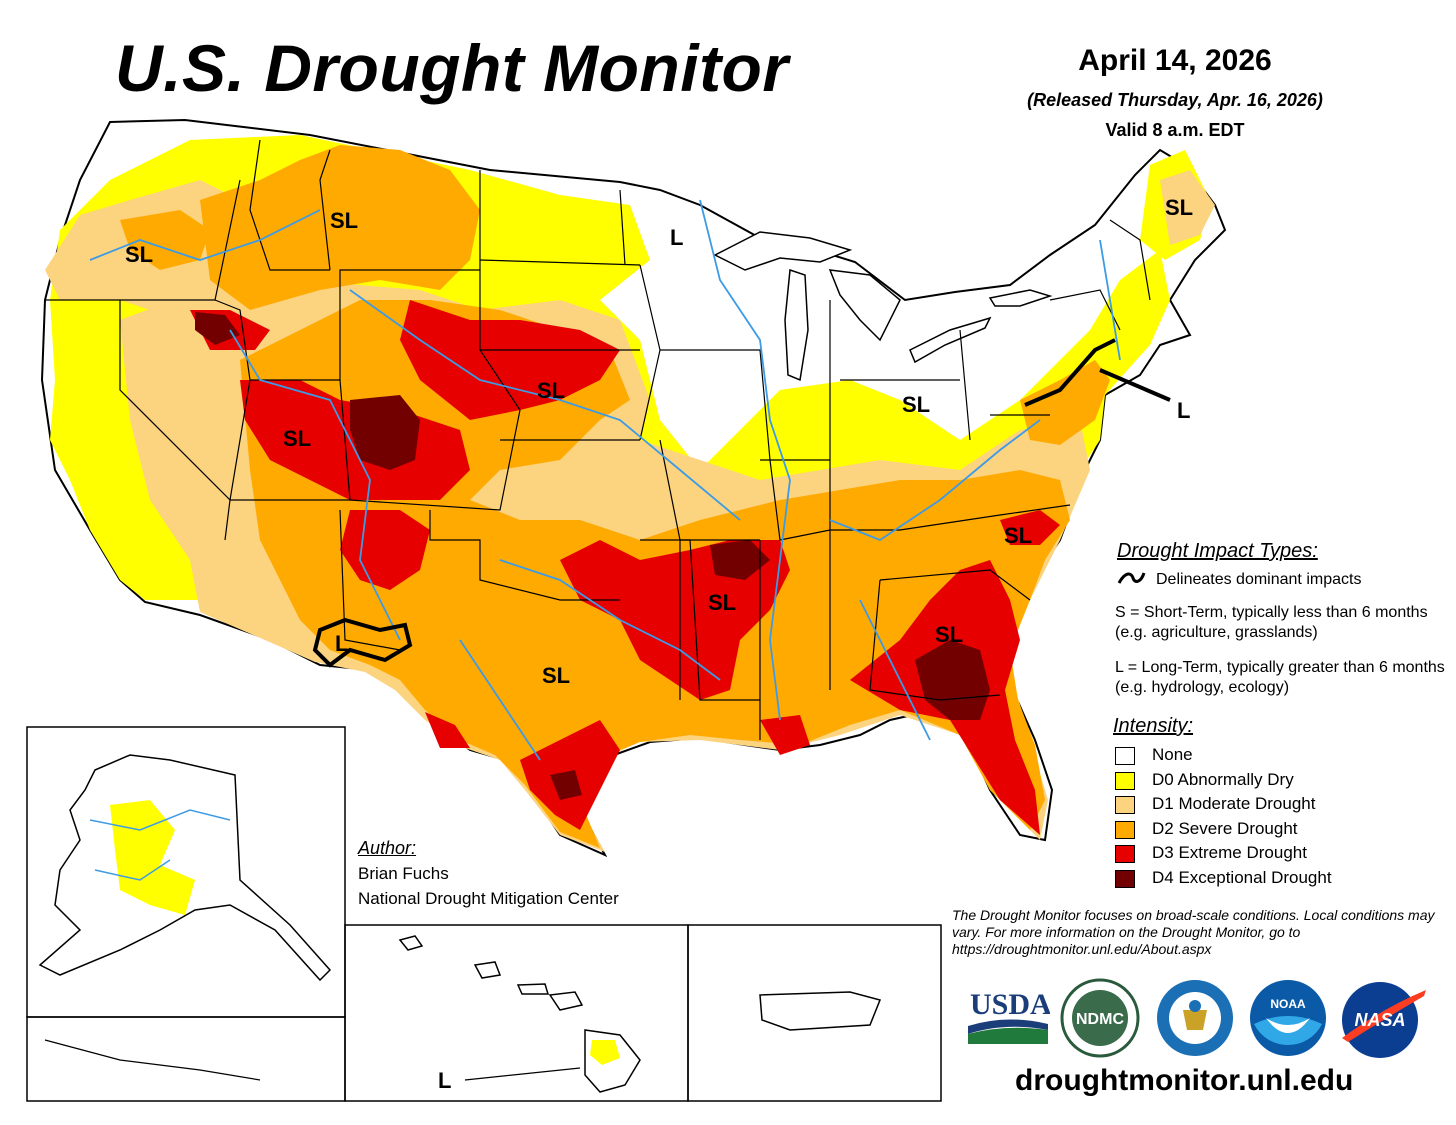  What do you see at coordinates (952, 680) in the screenshot?
I see `d4-ga-fl` at bounding box center [952, 680].